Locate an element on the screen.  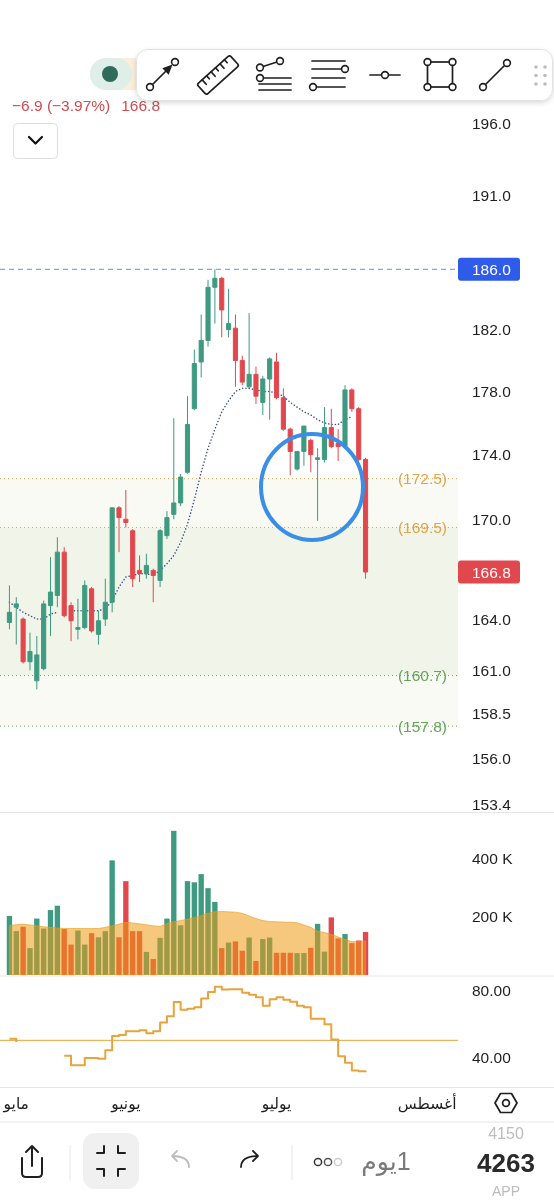
y-tick-label: 200 K is located at coordinates (493, 917).